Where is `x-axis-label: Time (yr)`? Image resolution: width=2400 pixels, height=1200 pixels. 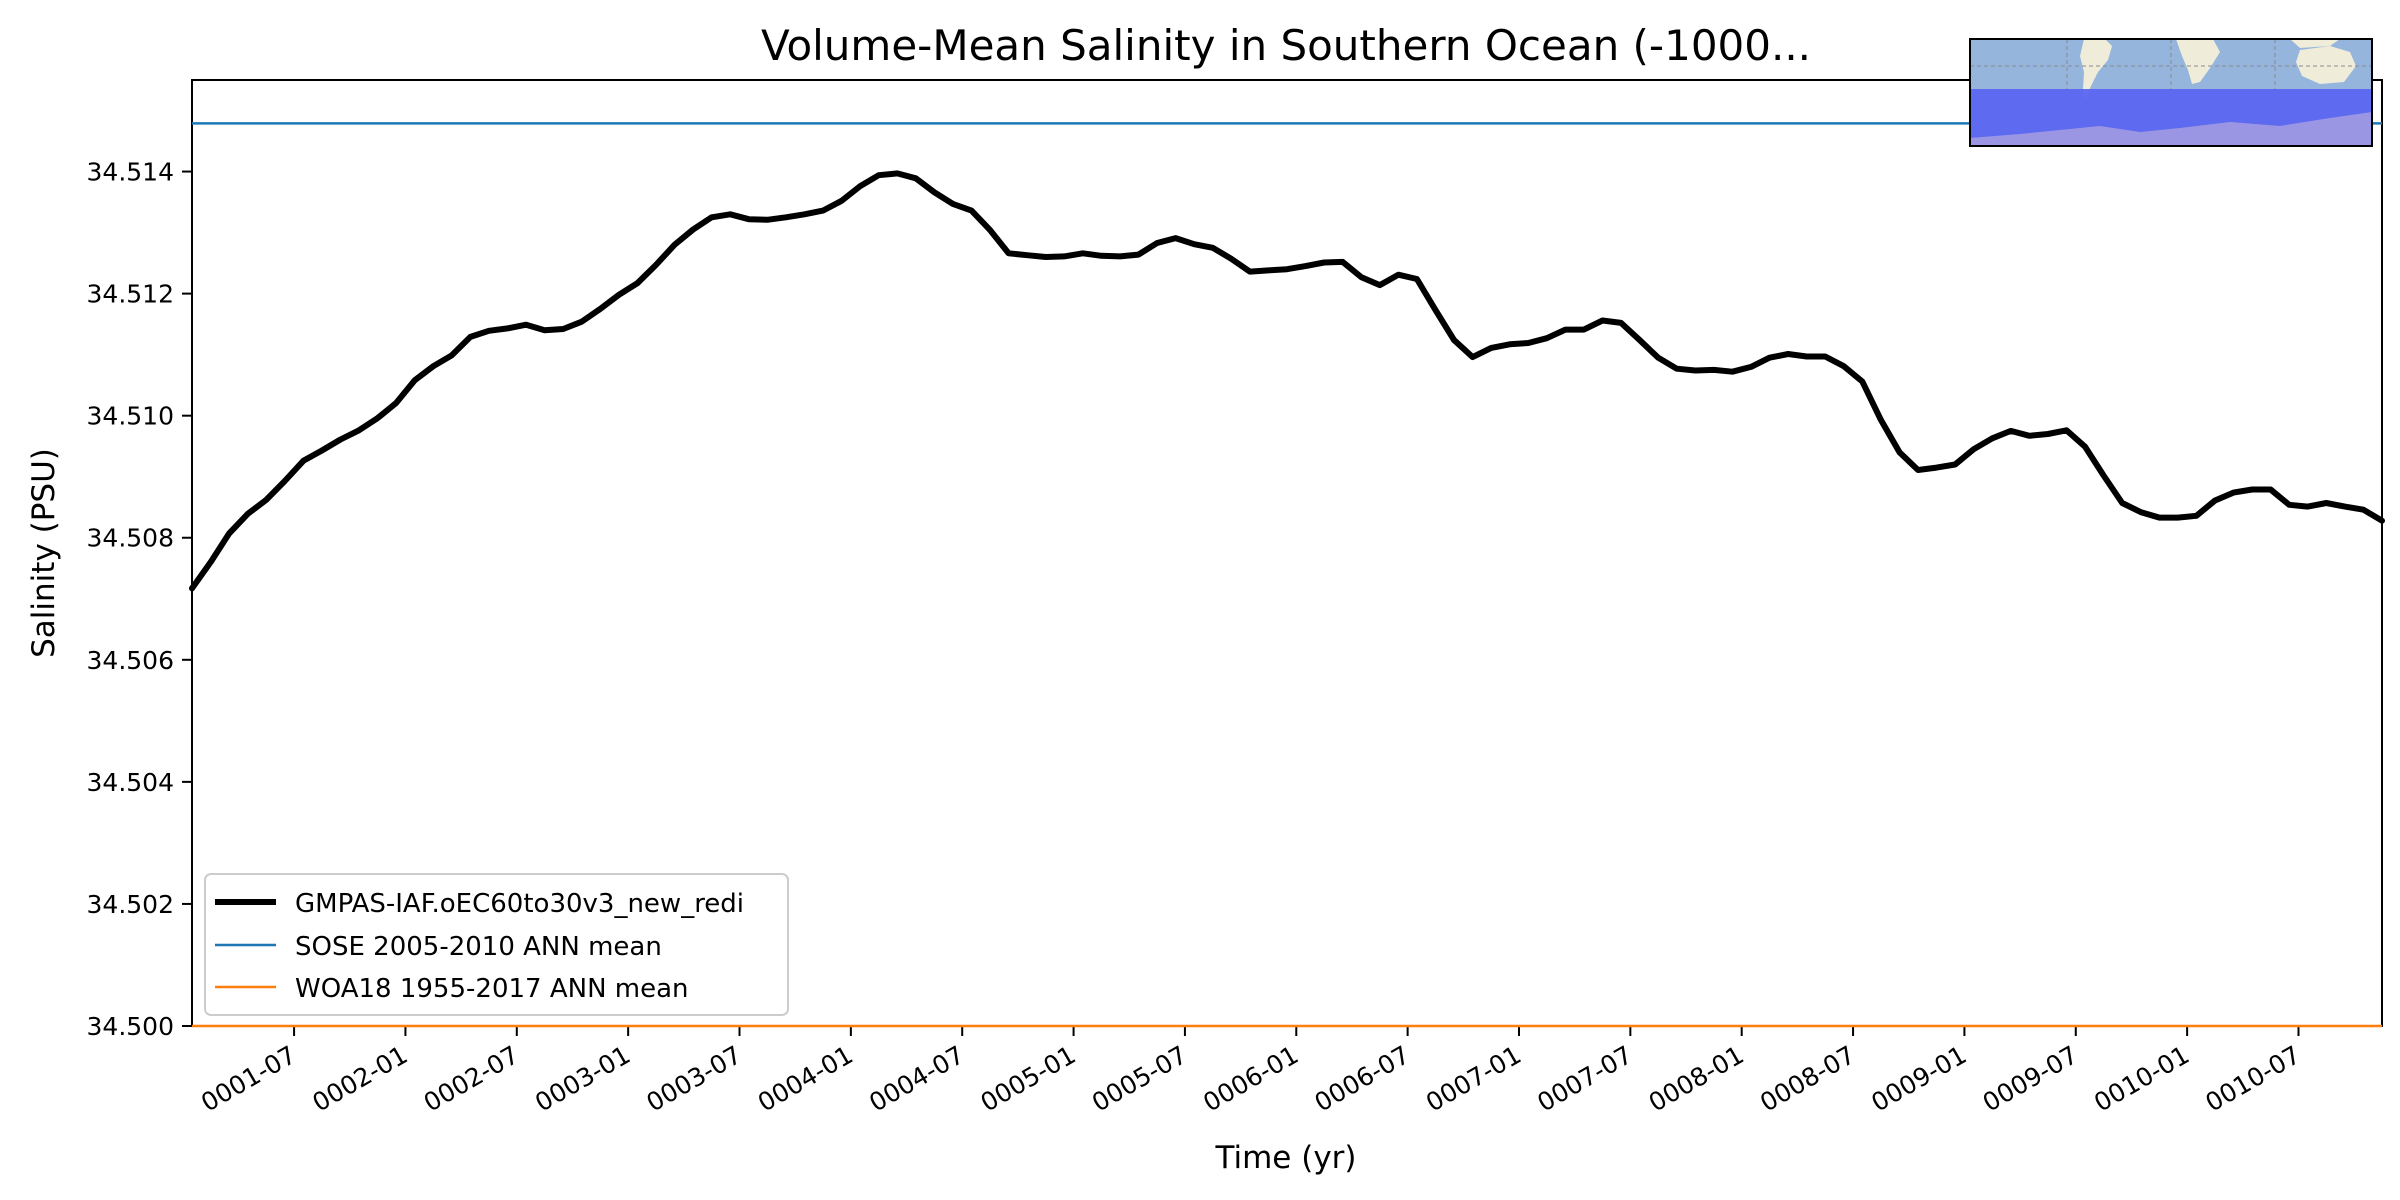 x-axis-label: Time (yr) is located at coordinates (1286, 1158).